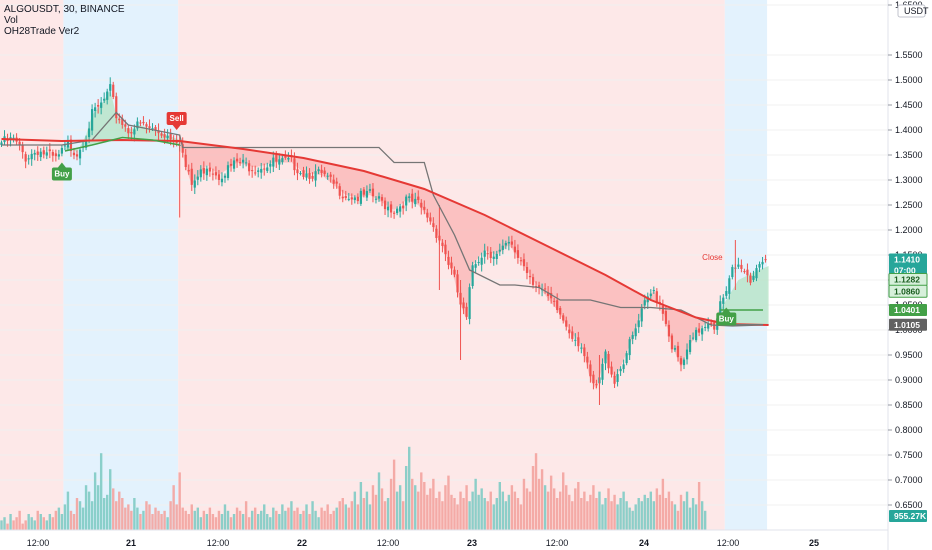  I want to click on price-tag-label: 1.0105, so click(907, 325).